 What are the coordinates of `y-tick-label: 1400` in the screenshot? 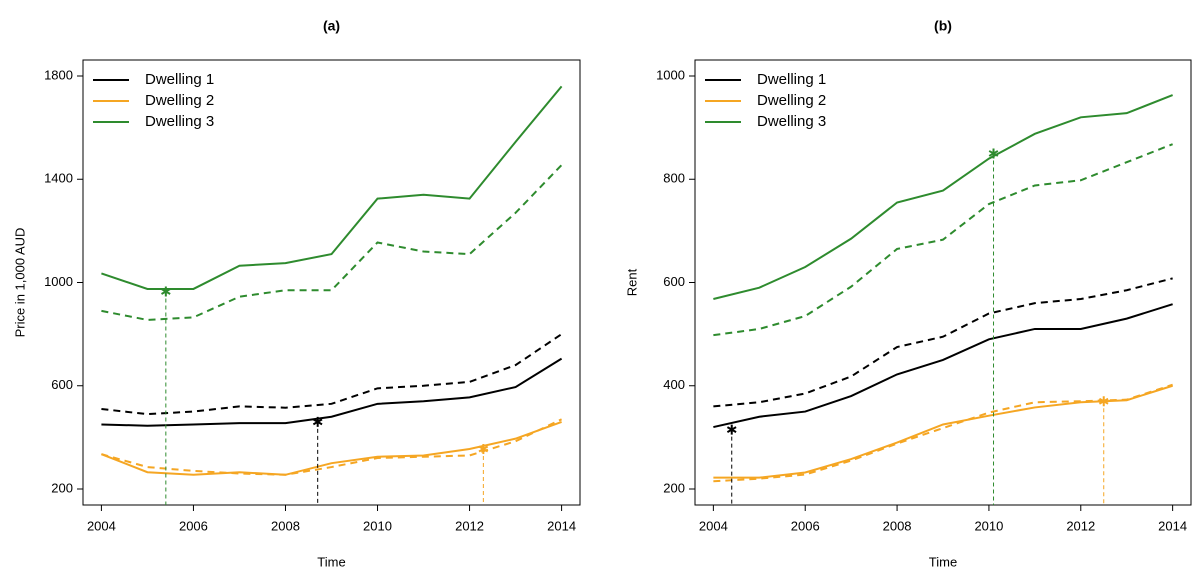 It's located at (58, 178).